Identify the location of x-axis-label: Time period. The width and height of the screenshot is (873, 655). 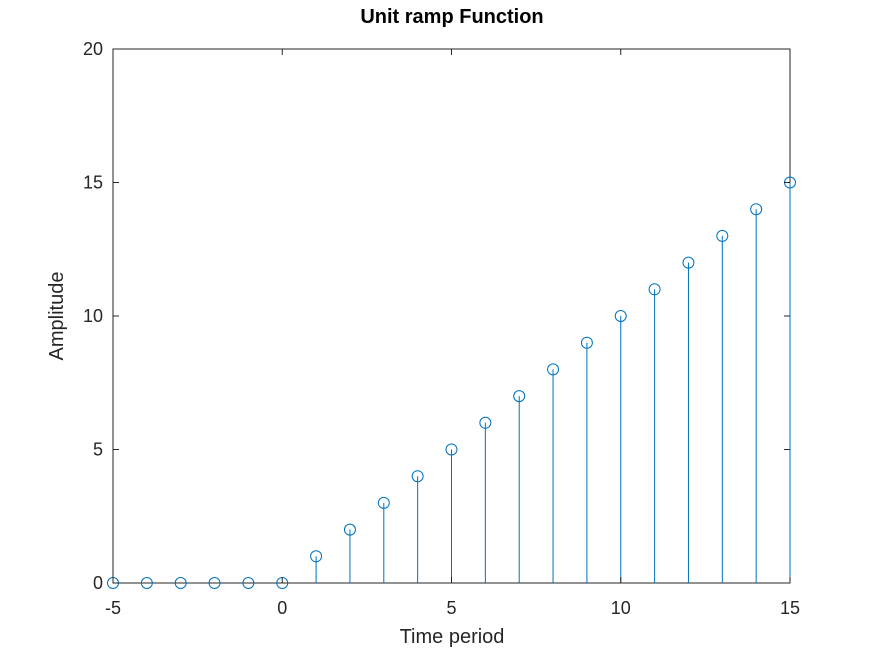
(452, 637).